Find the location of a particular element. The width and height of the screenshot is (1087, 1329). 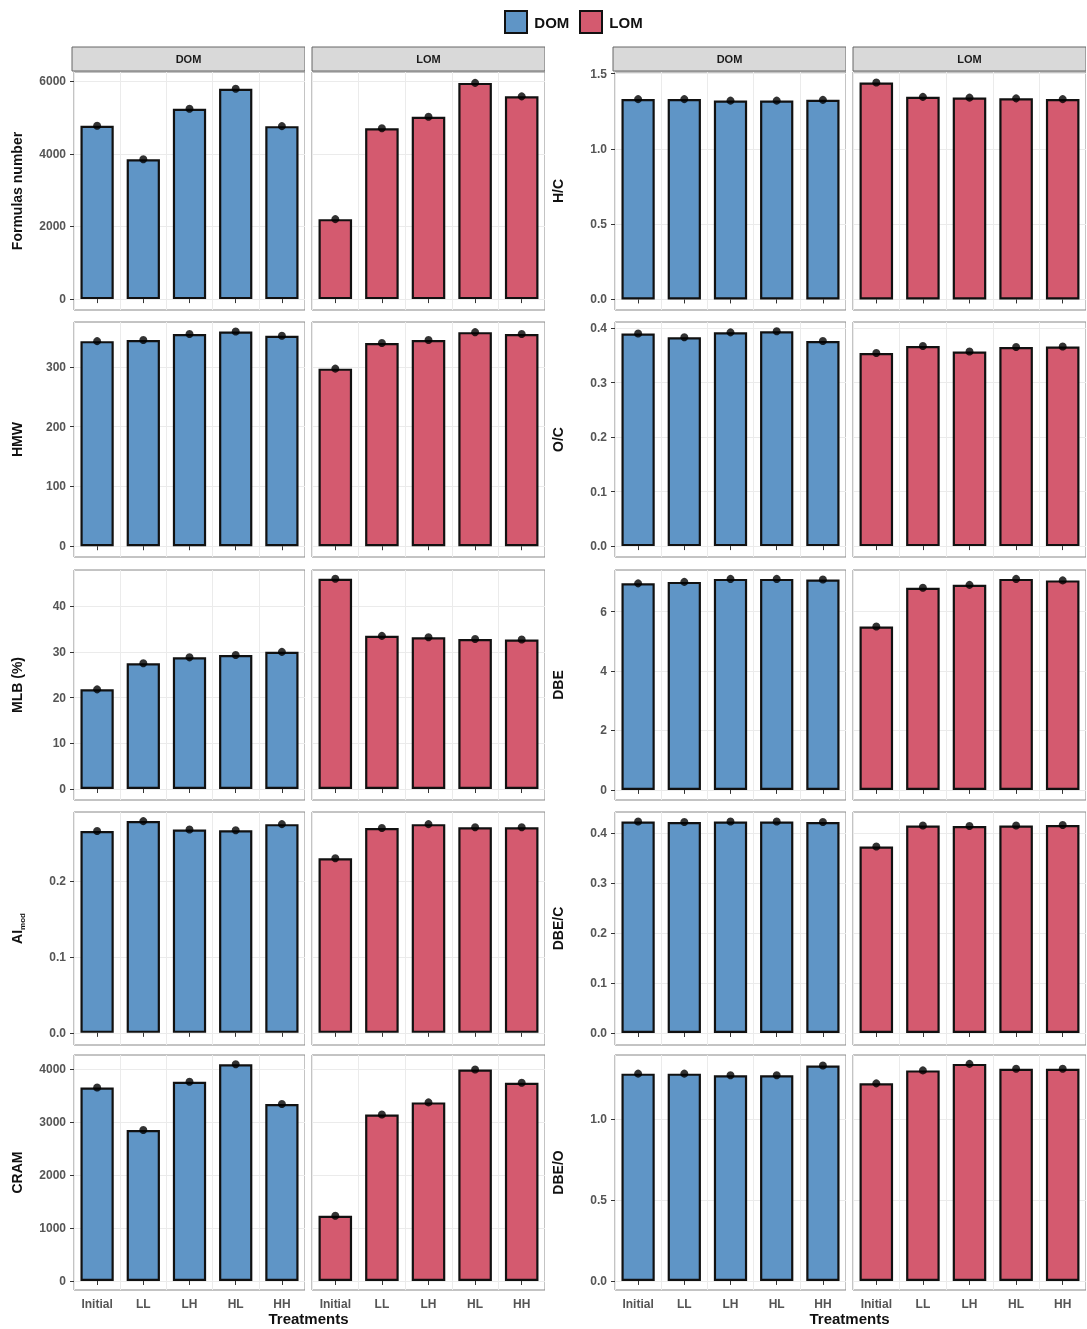

y-tick-label: 0.0 is located at coordinates (599, 546).